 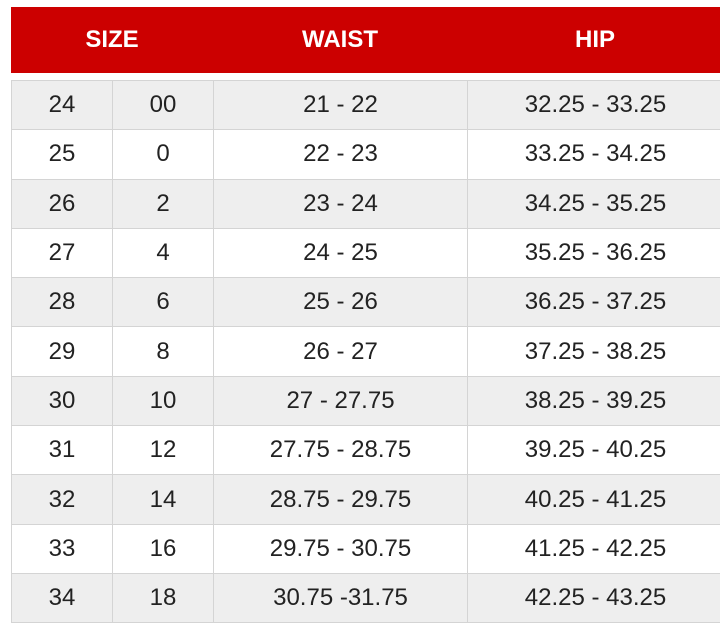 What do you see at coordinates (62, 401) in the screenshot?
I see `size-cell: 30` at bounding box center [62, 401].